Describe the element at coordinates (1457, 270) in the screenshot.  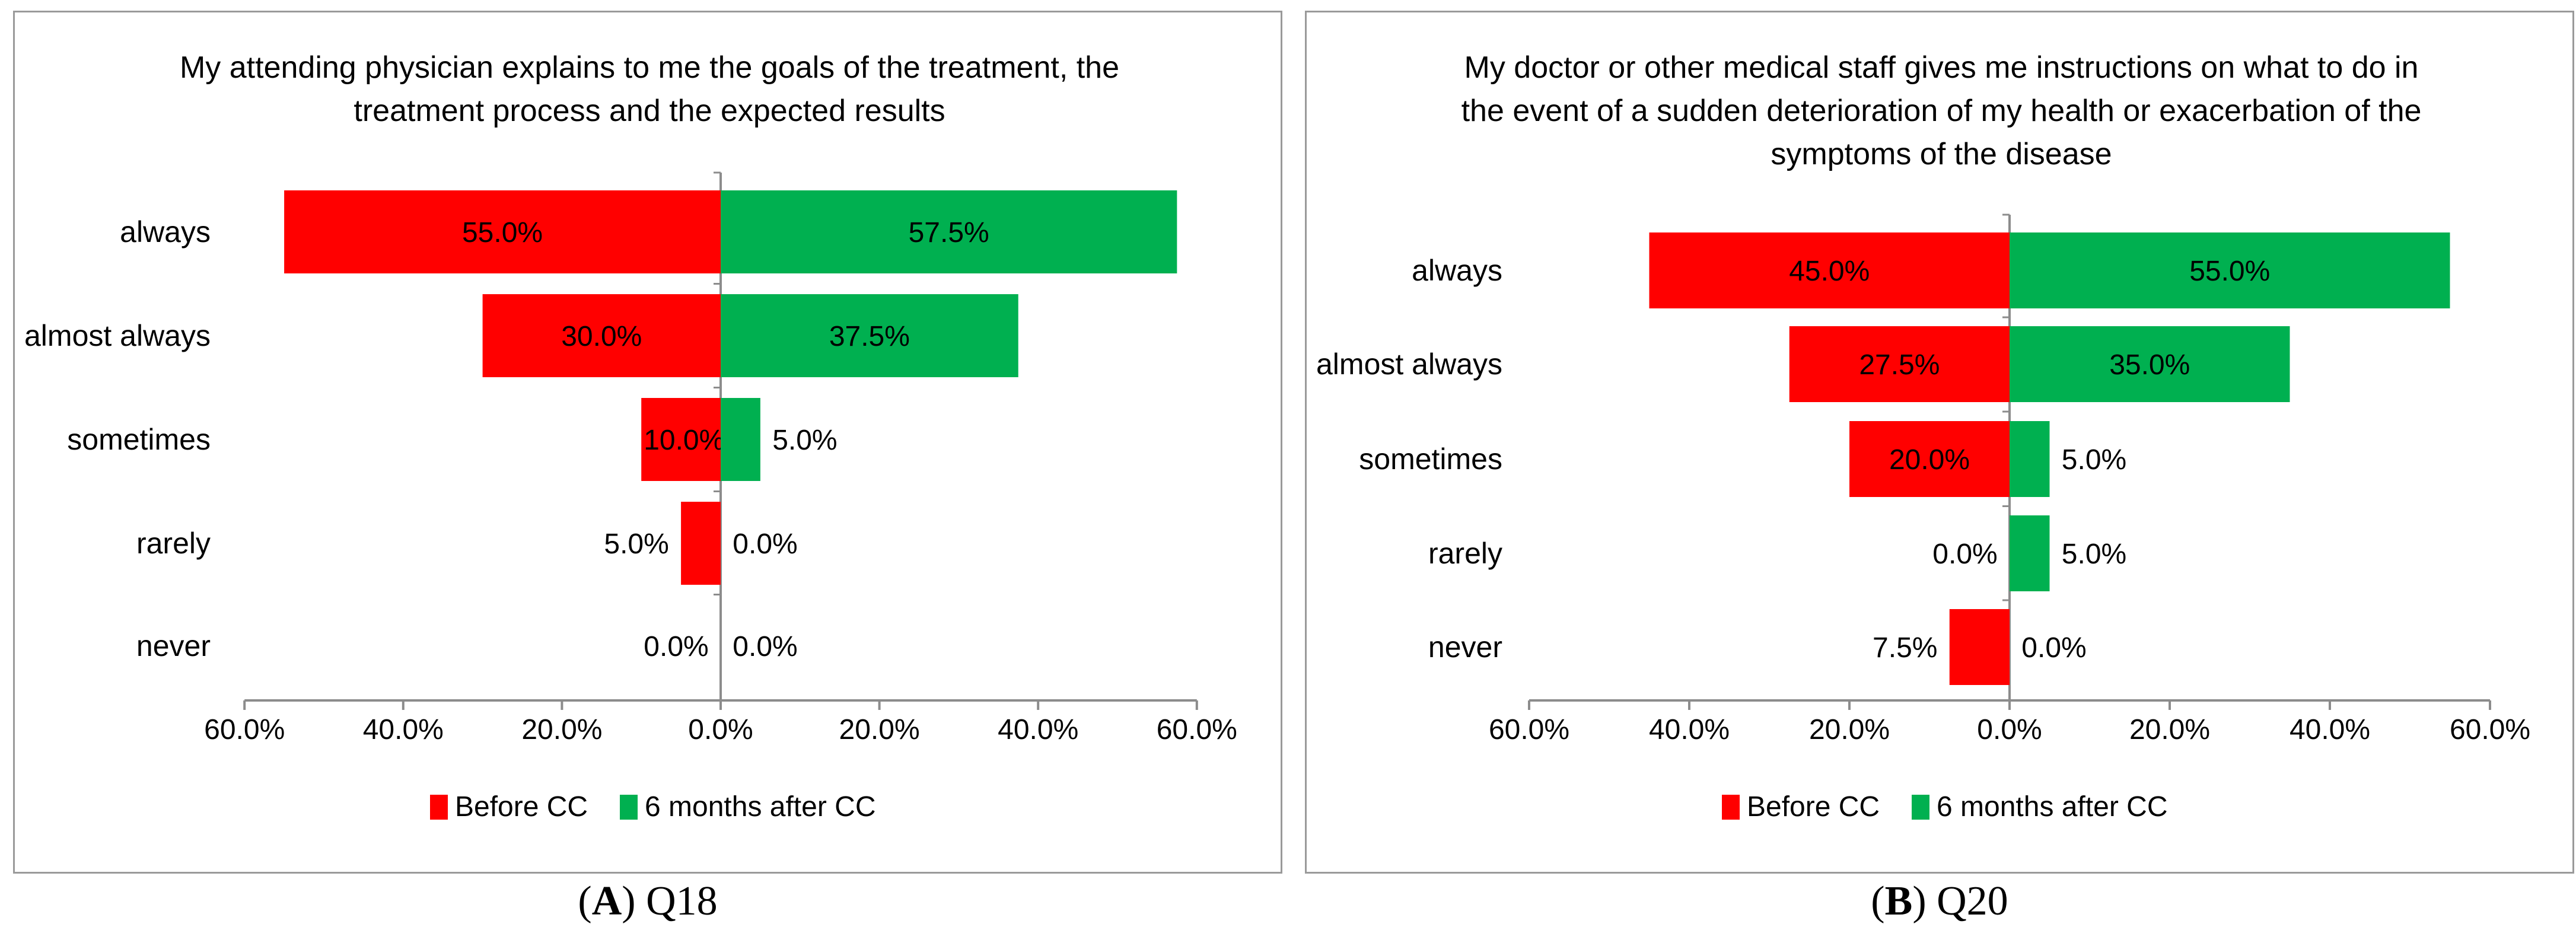
I see `chart-b-category-label: always` at that location.